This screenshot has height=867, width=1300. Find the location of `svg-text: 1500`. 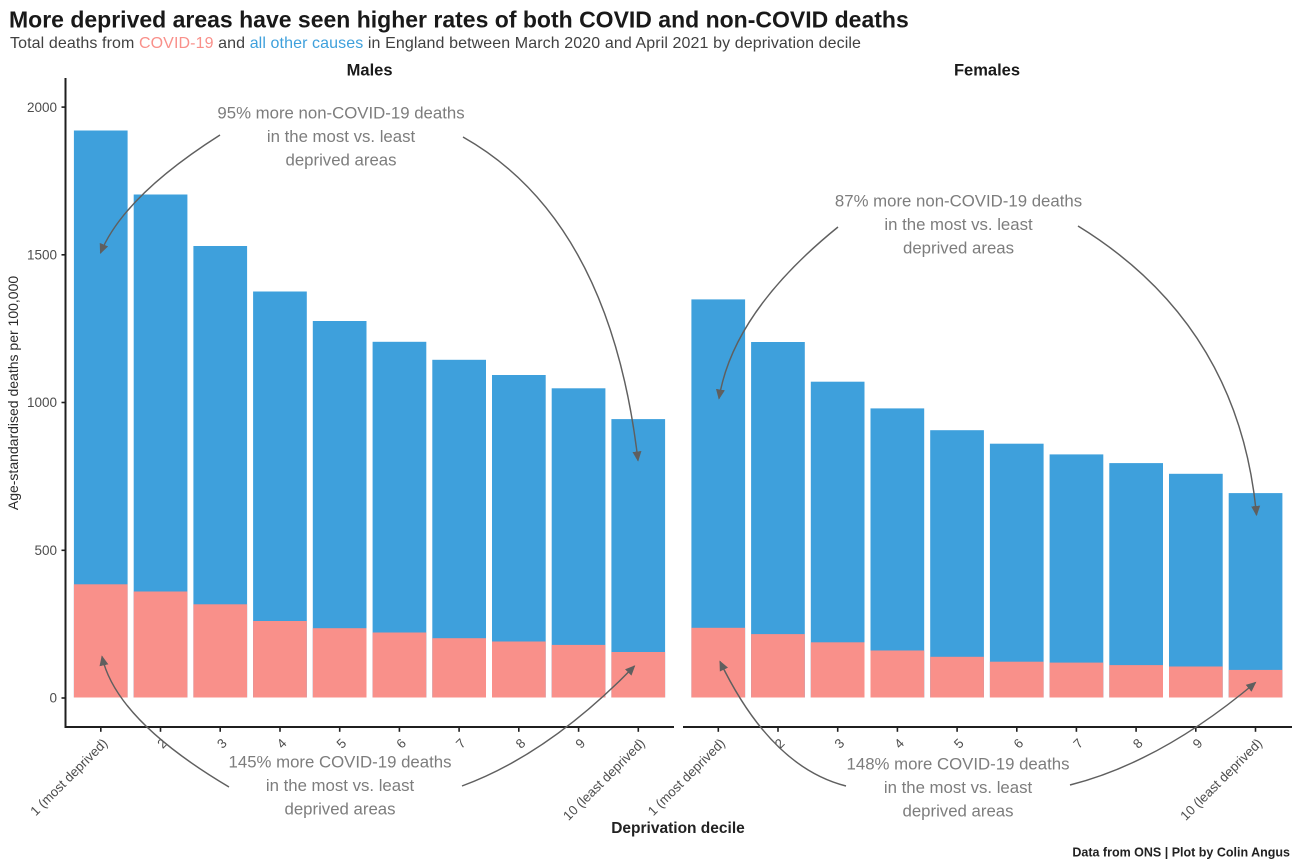

svg-text: 1500 is located at coordinates (42, 255).